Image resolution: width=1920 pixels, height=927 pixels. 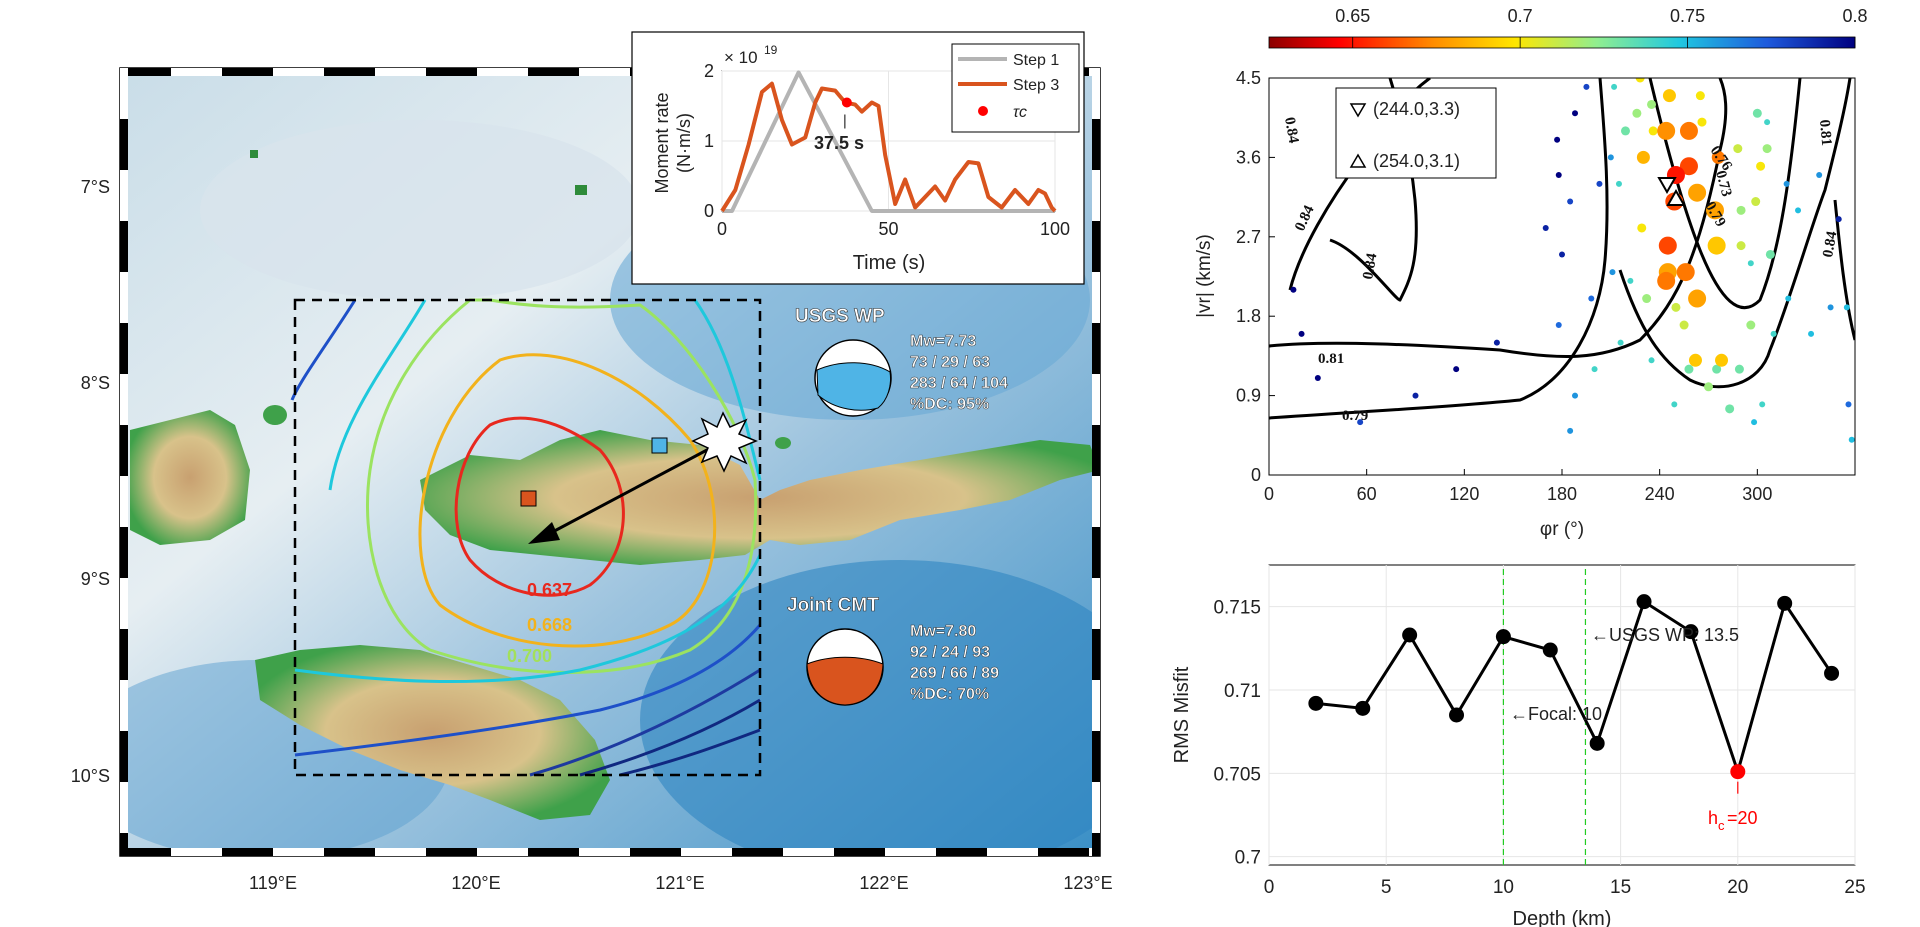 What do you see at coordinates (273, 883) in the screenshot?
I see `svg-text: 119°E` at bounding box center [273, 883].